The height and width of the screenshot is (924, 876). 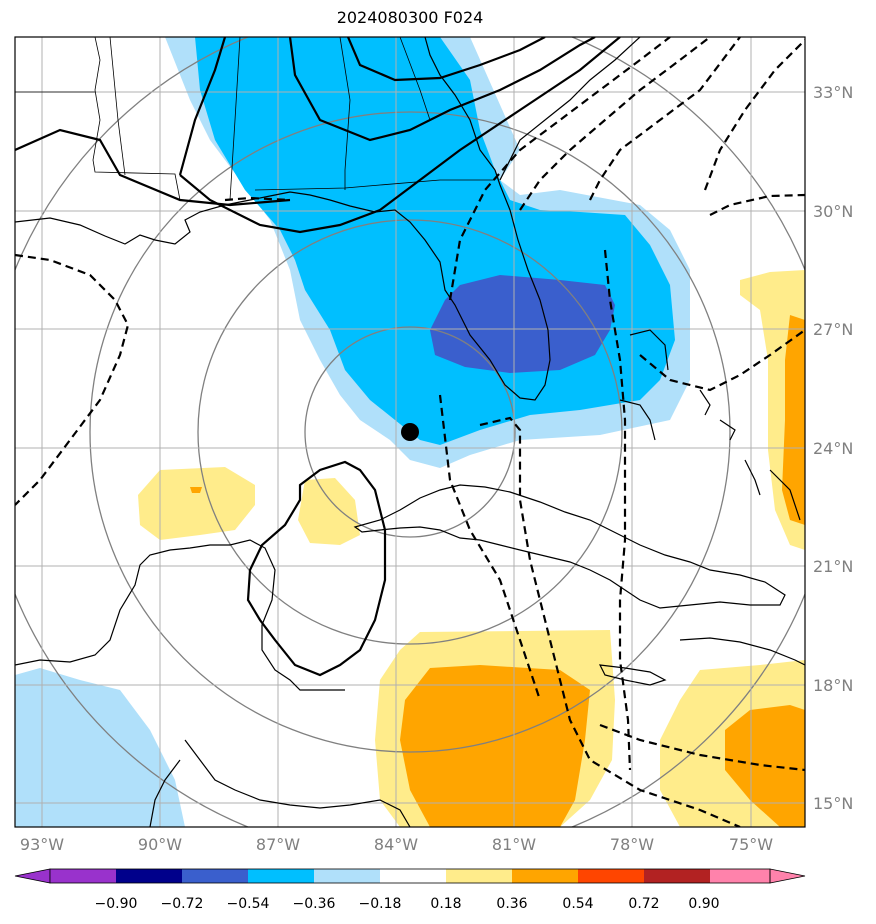 I want to click on colorbar-frame, so click(x=410, y=876).